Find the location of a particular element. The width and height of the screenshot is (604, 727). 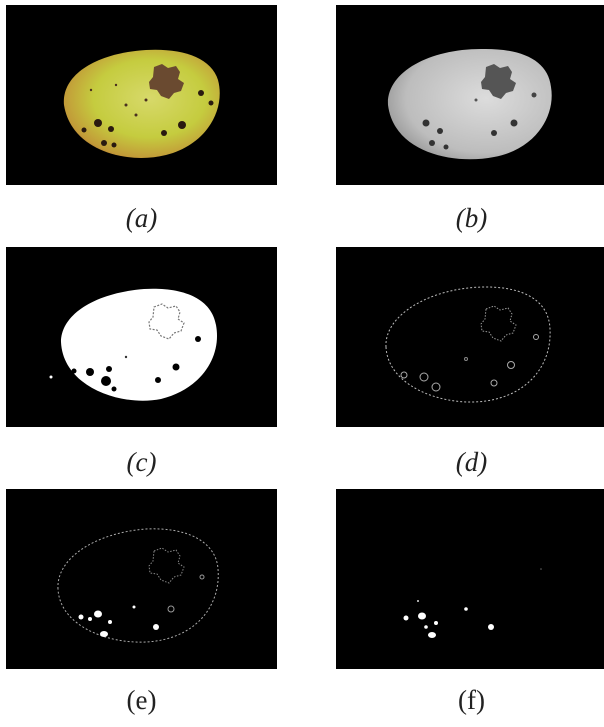

panel-e-edges-with-spots is located at coordinates (141, 579).